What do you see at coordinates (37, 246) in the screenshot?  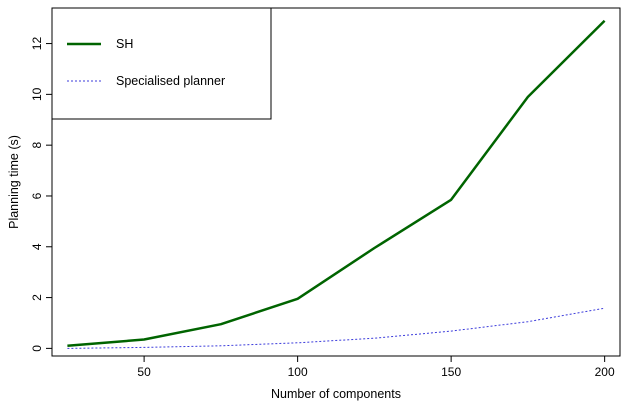 I see `y-tick-label: 4` at bounding box center [37, 246].